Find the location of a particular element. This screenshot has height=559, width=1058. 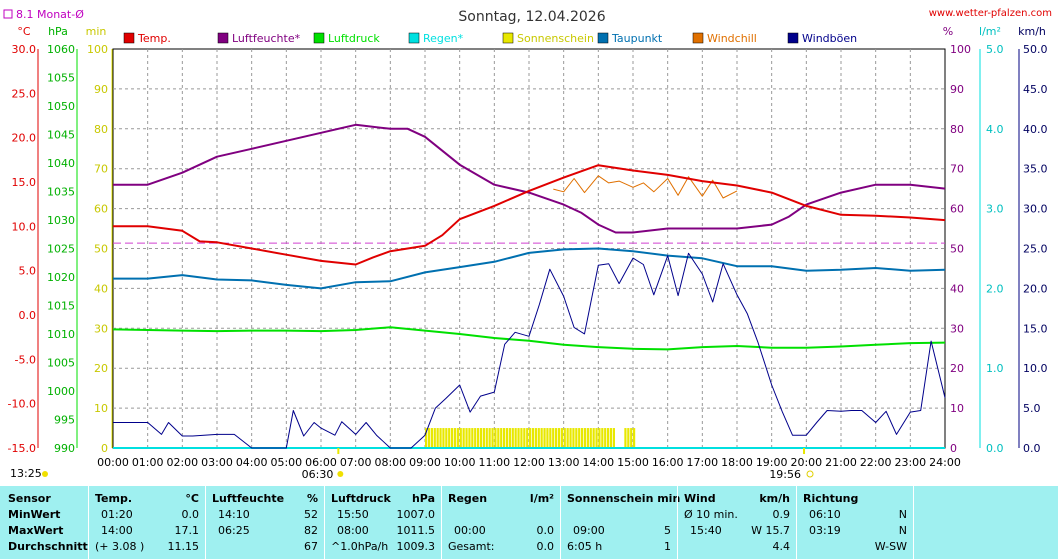

min-tick-label: 50 is located at coordinates (101, 249).